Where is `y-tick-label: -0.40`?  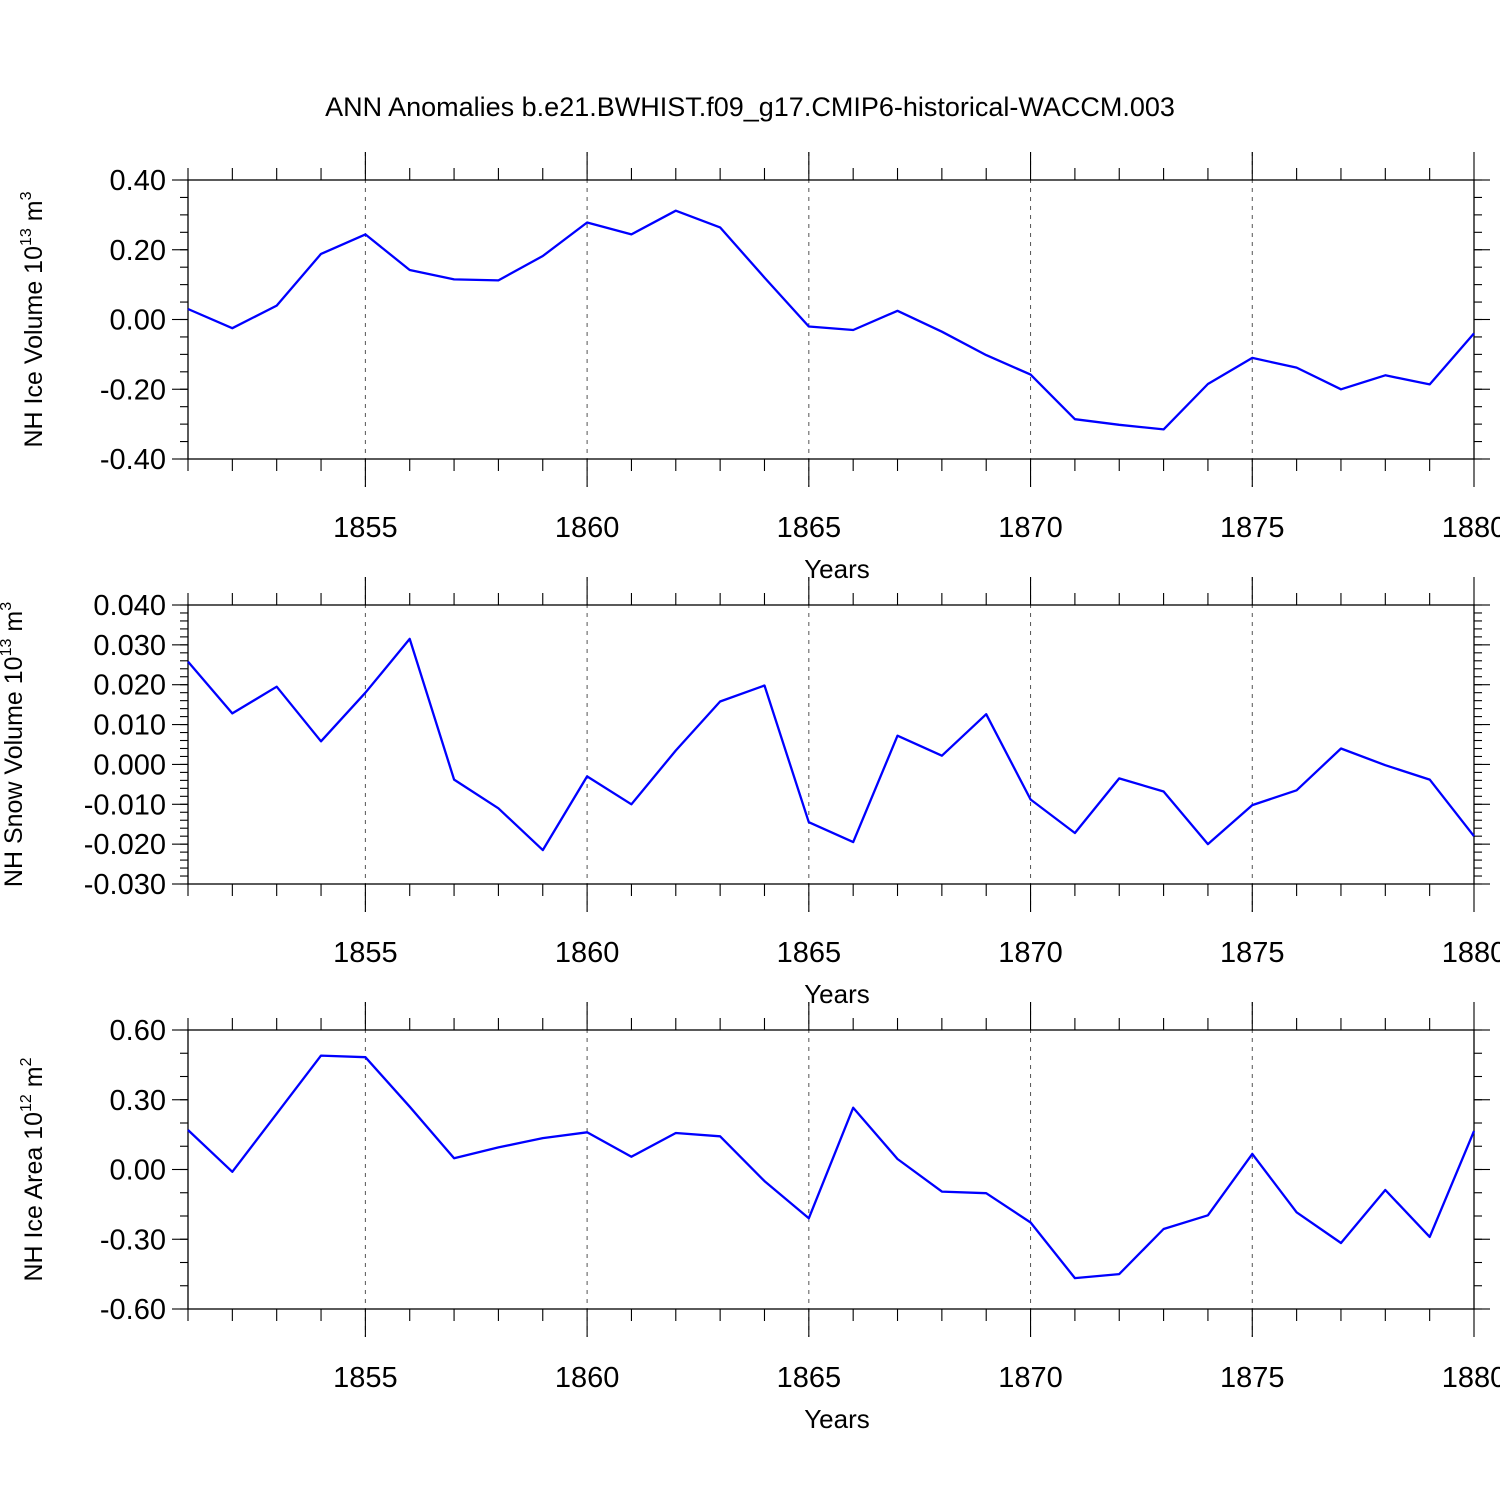 y-tick-label: -0.40 is located at coordinates (133, 460).